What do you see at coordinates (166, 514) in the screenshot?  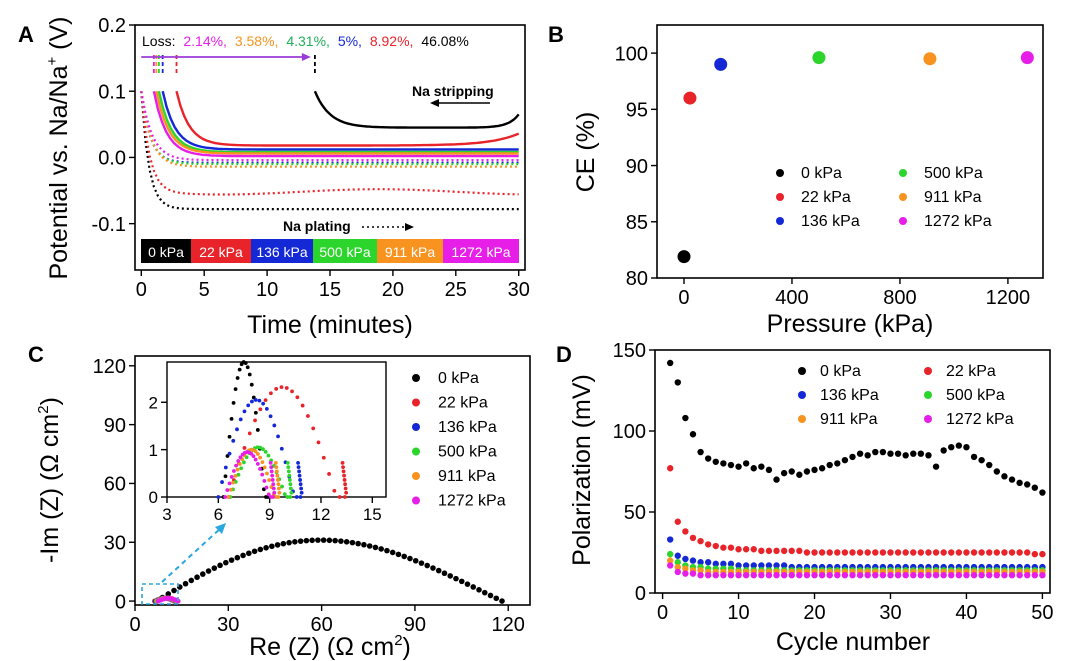 I see `panel-c-inset-xtick-label: 3` at bounding box center [166, 514].